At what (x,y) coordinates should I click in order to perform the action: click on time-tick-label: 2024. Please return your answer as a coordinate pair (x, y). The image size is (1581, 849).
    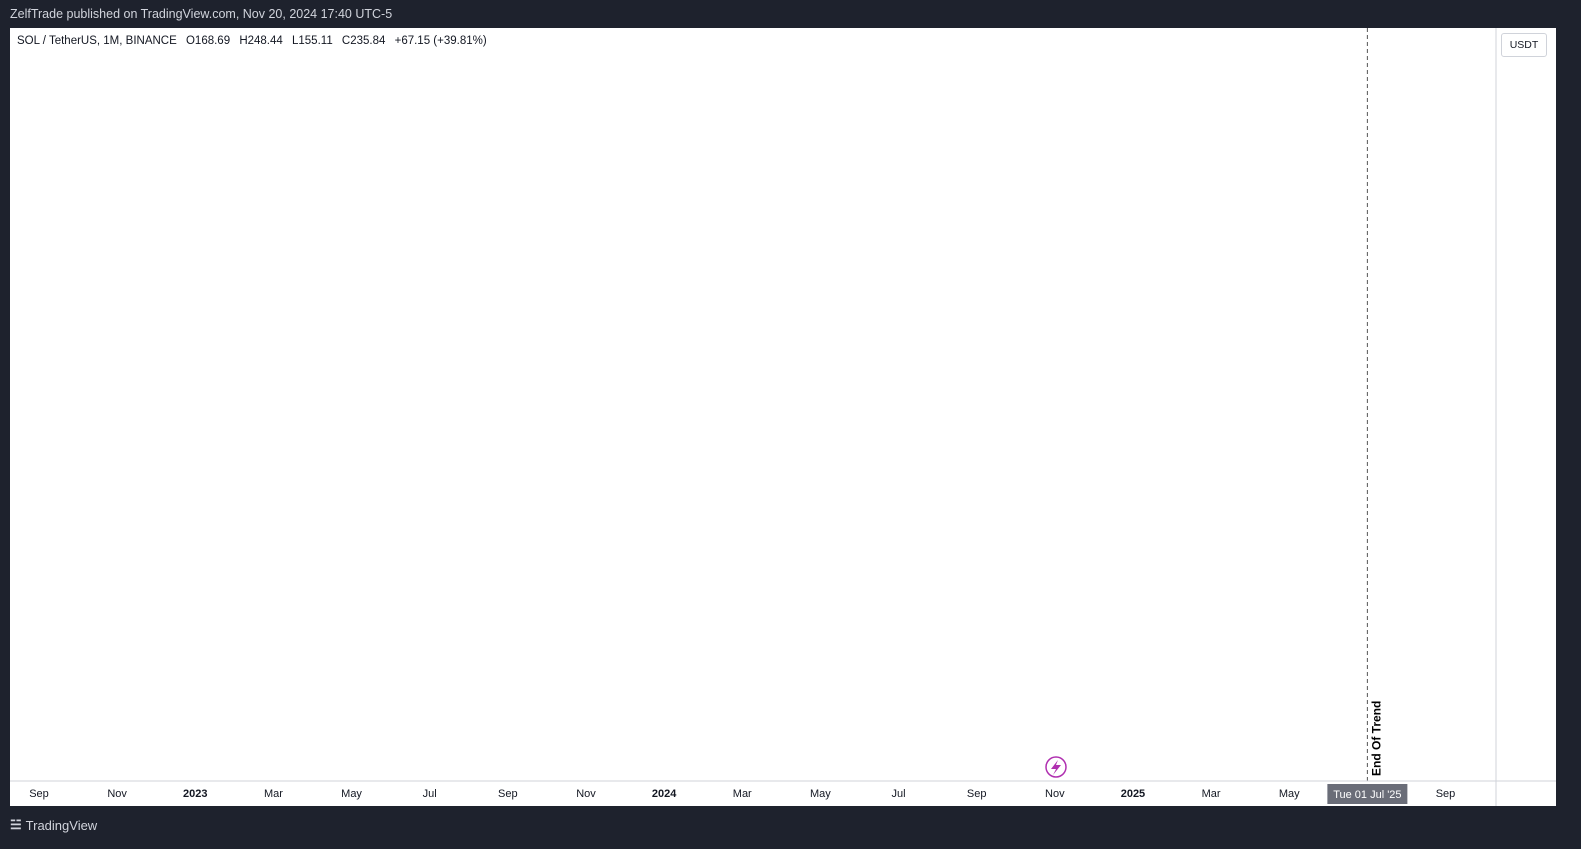
    Looking at the image, I should click on (664, 794).